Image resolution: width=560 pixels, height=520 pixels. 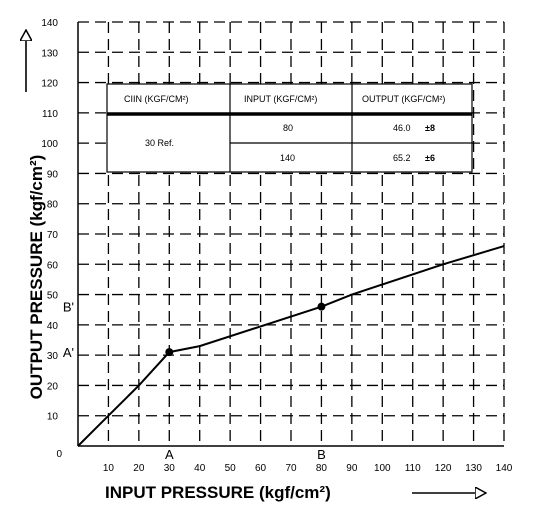 I want to click on table-cell-tag-1: ±8, so click(x=430, y=128).